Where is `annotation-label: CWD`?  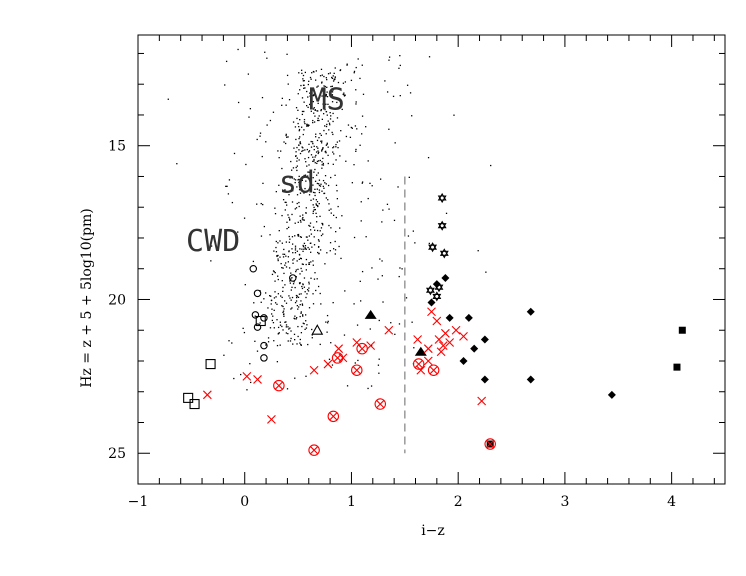
annotation-label: CWD is located at coordinates (213, 241).